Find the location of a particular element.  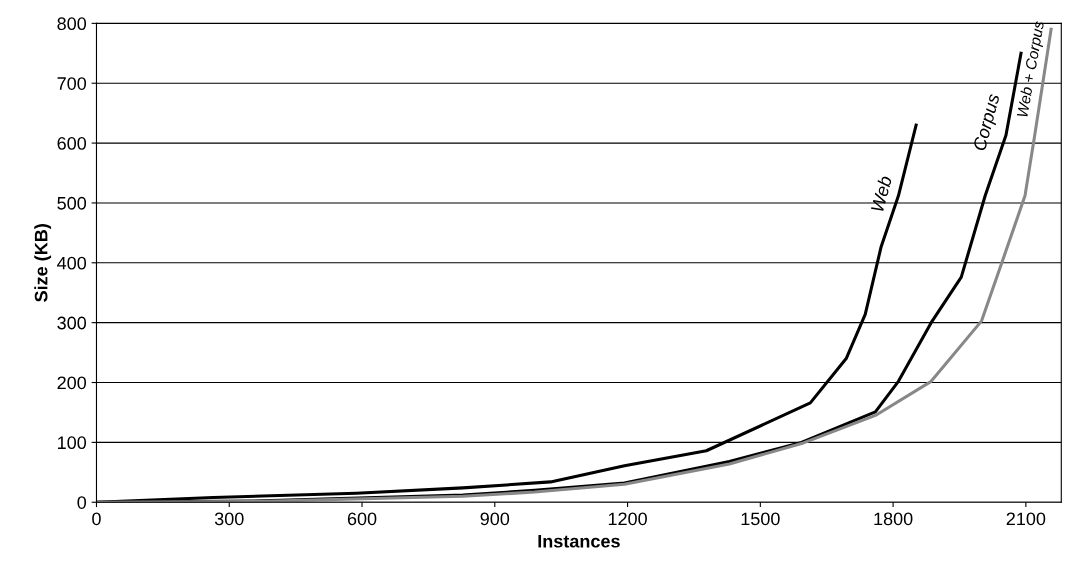

y-tick-label: 800 is located at coordinates (72, 24).